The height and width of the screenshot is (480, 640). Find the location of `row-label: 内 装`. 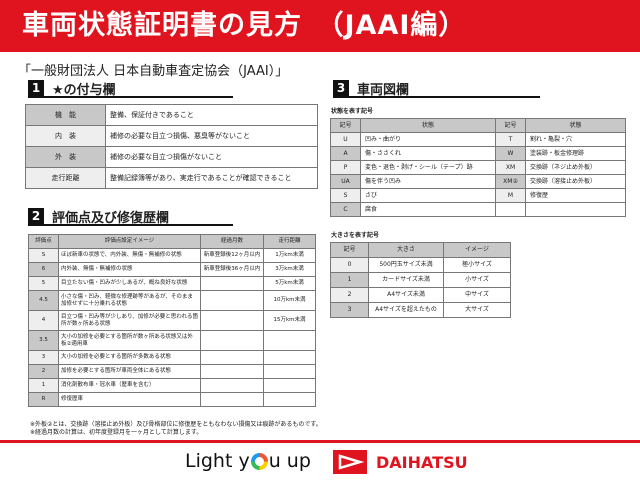

row-label: 内 装 is located at coordinates (65, 136).